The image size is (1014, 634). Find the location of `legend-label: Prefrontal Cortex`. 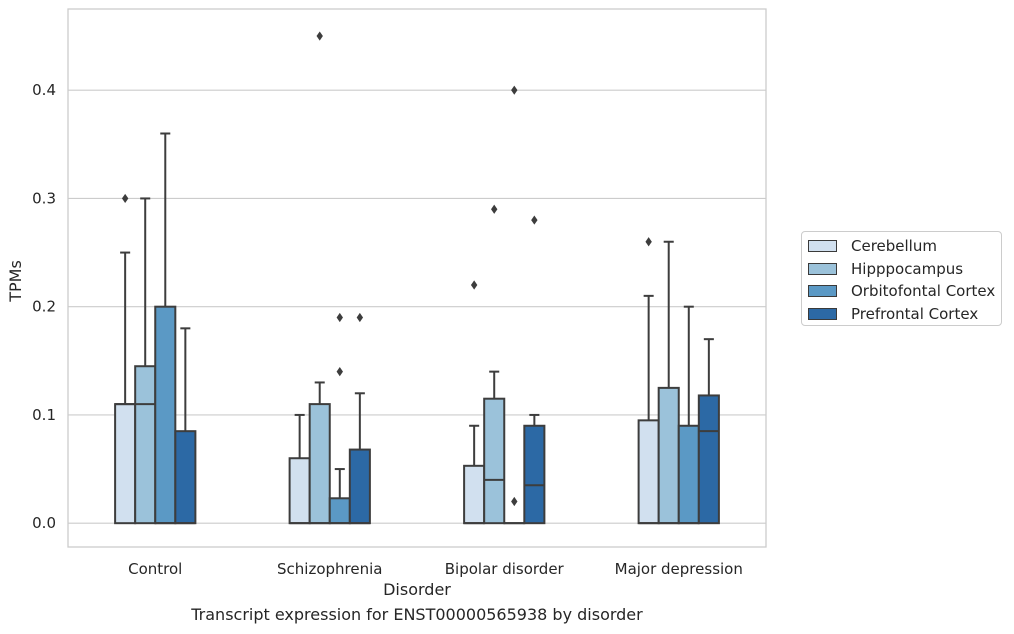

legend-label: Prefrontal Cortex is located at coordinates (915, 313).